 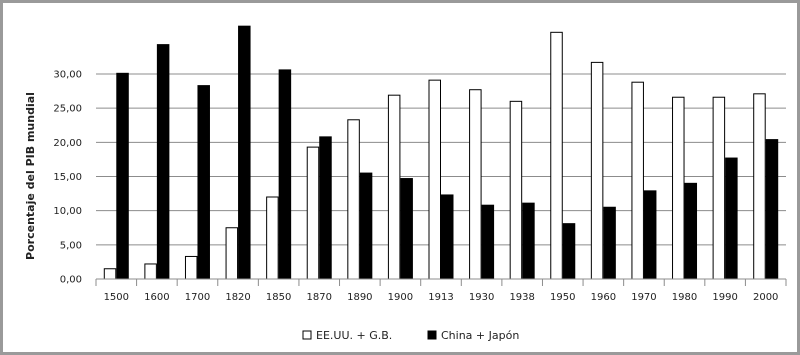 What do you see at coordinates (156, 297) in the screenshot?
I see `x-tick-label: 1600` at bounding box center [156, 297].